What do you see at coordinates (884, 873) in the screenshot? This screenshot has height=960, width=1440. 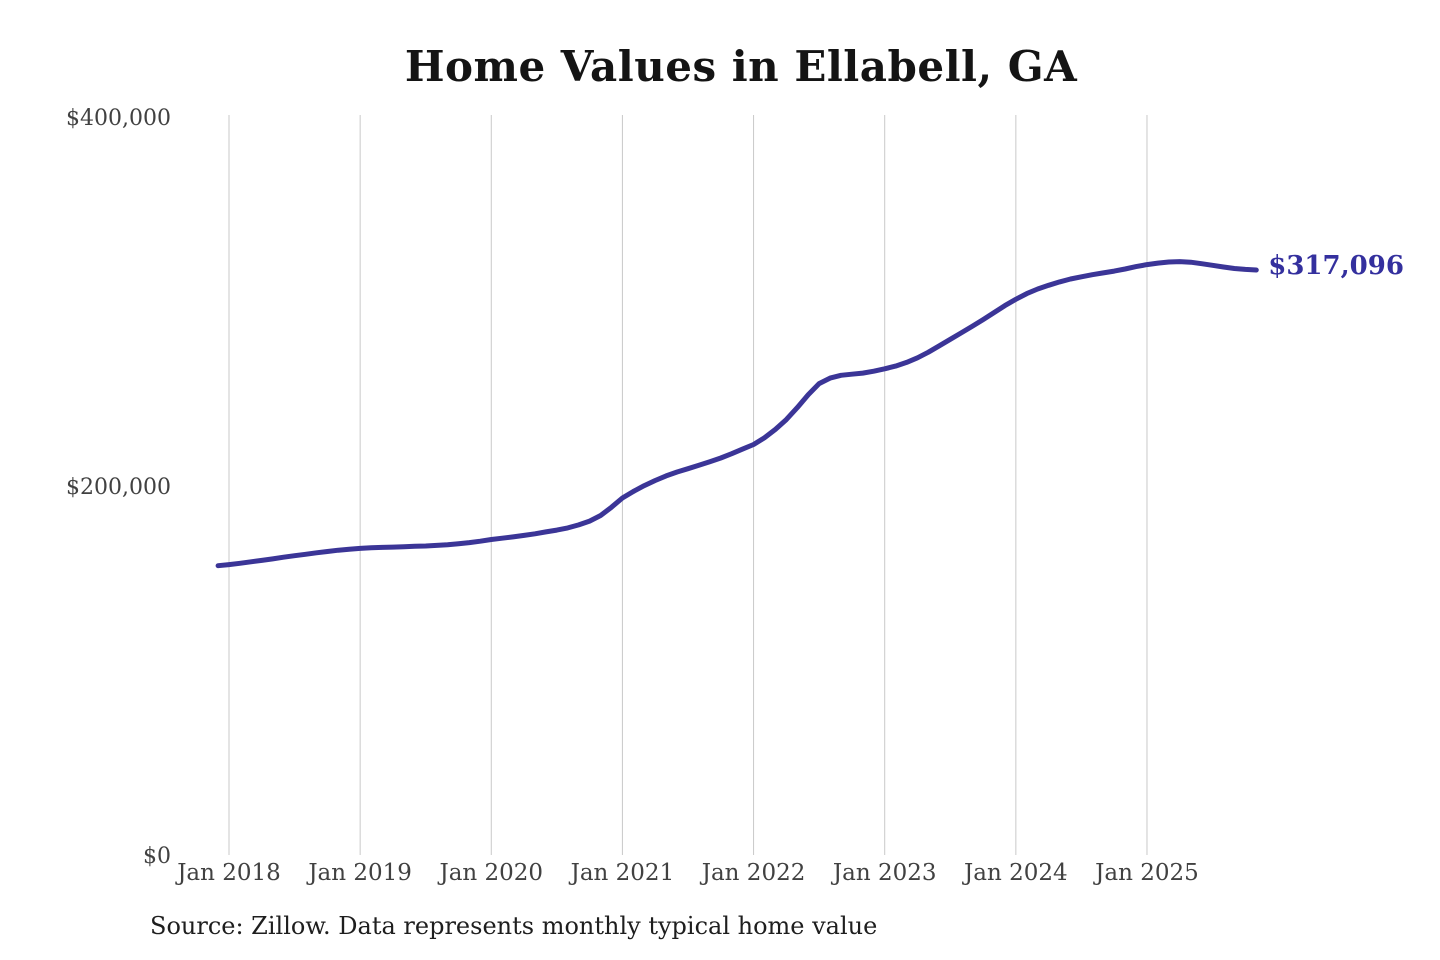 I see `x-axis-label: Jan 2023` at bounding box center [884, 873].